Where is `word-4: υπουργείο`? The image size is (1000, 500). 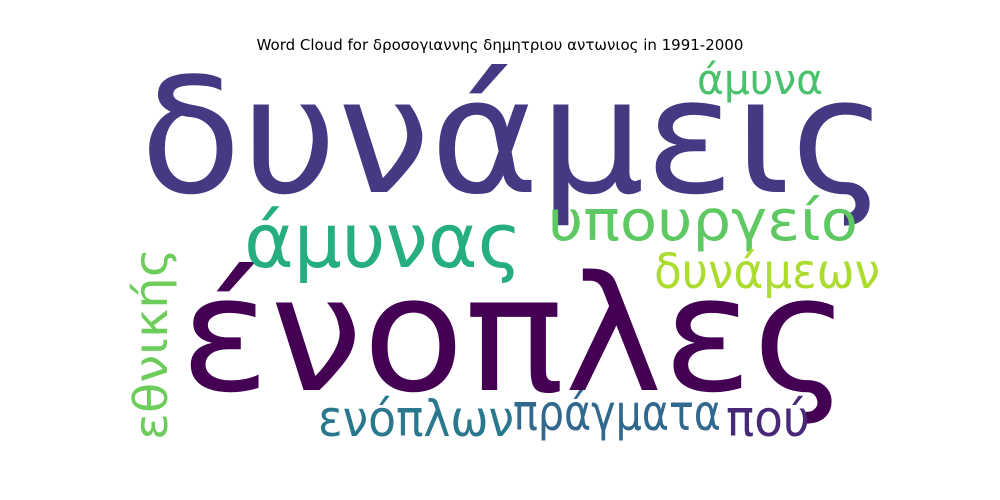 word-4: υπουργείο is located at coordinates (703, 221).